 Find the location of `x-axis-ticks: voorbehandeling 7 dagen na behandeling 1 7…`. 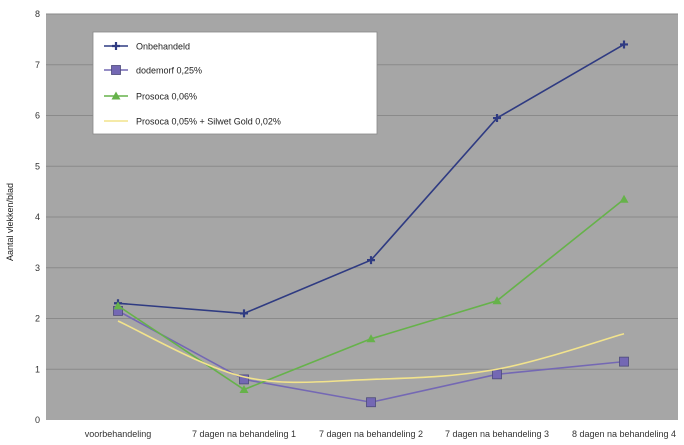

x-axis-ticks: voorbehandeling 7 dagen na behandeling 1 7… is located at coordinates (380, 434).